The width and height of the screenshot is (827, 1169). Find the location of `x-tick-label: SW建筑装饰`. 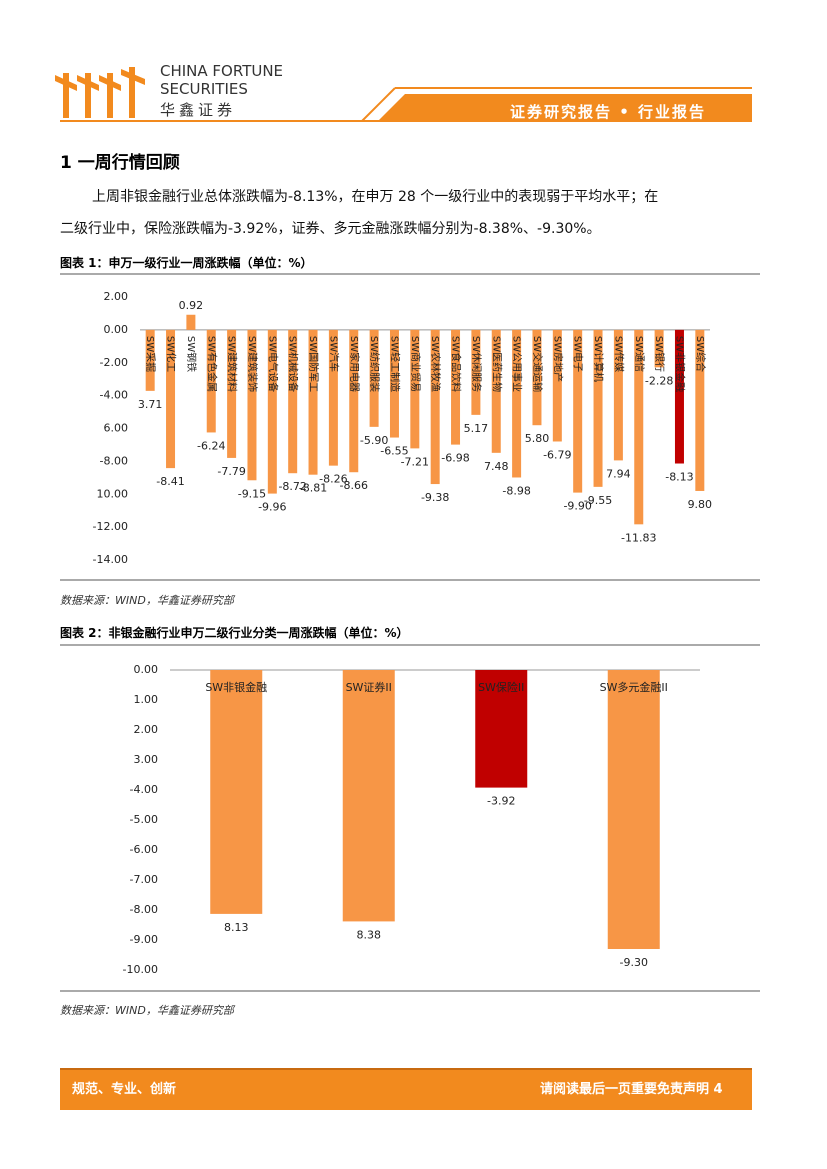

x-tick-label: SW建筑装饰 is located at coordinates (252, 364).